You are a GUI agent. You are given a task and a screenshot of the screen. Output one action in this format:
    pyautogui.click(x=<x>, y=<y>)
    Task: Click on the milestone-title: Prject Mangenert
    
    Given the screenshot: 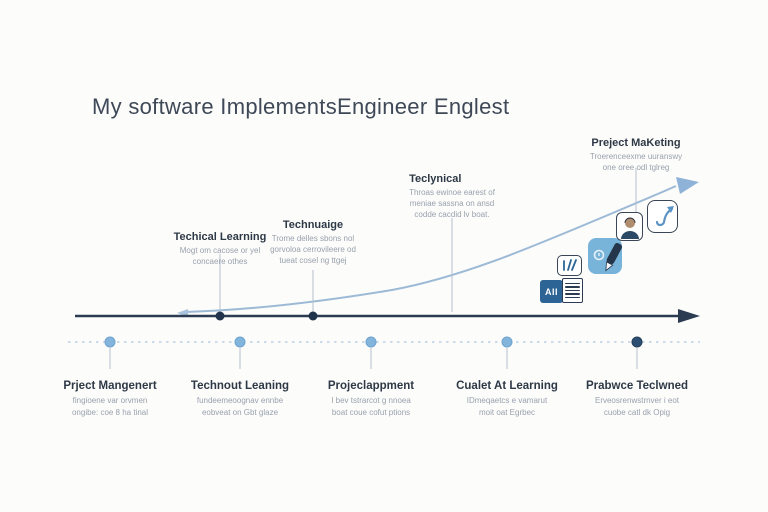 What is the action you would take?
    pyautogui.click(x=110, y=386)
    